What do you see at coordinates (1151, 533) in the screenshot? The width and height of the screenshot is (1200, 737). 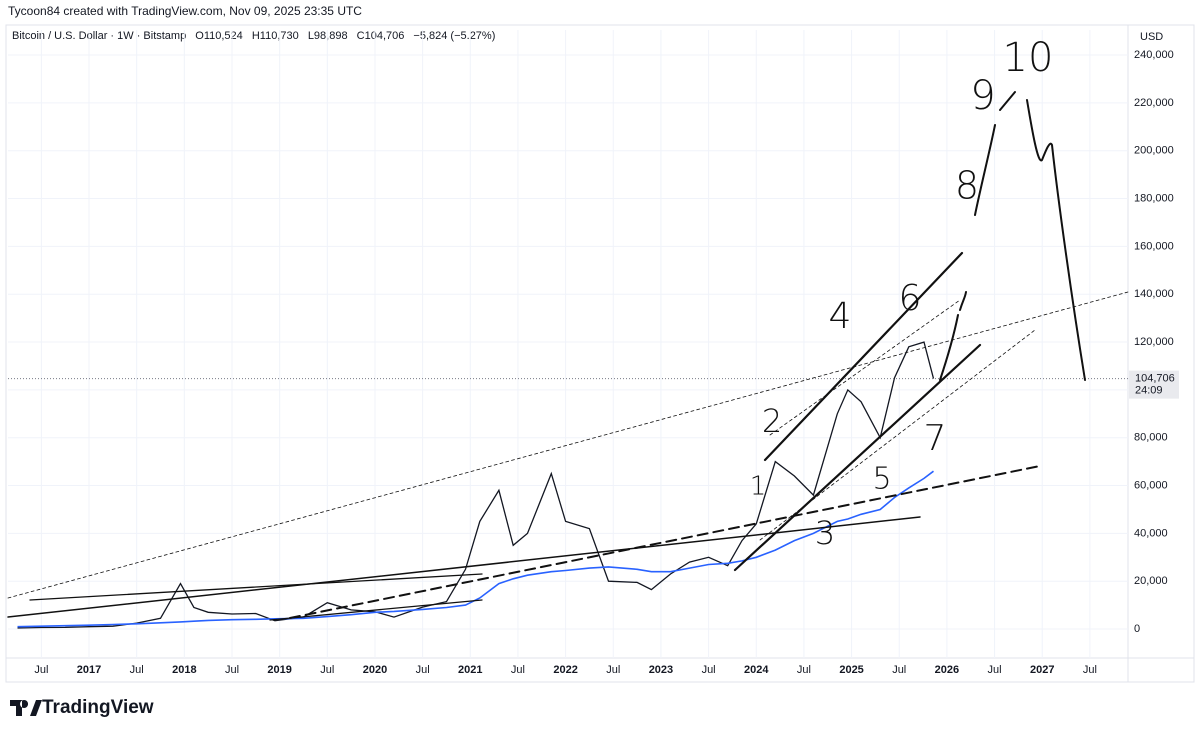 I see `y-tick-label: 40,000` at bounding box center [1151, 533].